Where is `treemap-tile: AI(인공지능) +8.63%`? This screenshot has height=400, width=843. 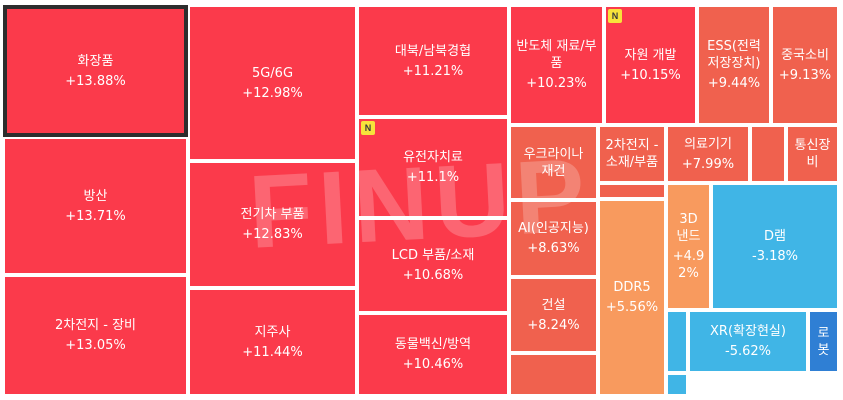 treemap-tile: AI(인공지능) +8.63% is located at coordinates (553, 238).